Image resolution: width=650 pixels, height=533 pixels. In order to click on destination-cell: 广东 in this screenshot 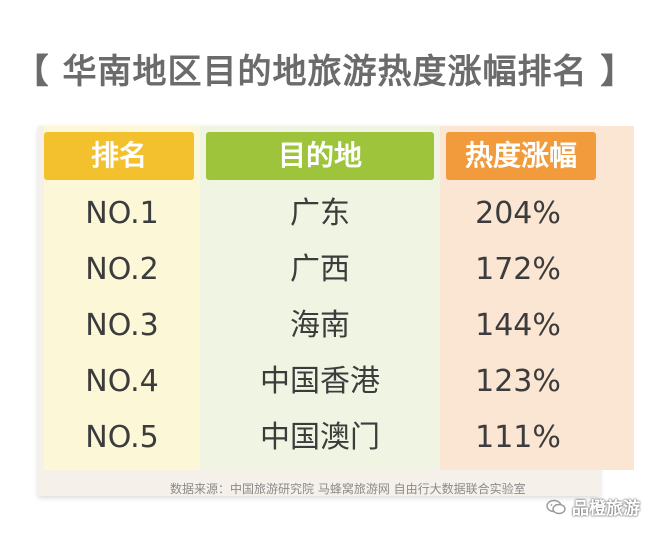, I will do `click(320, 213)`.